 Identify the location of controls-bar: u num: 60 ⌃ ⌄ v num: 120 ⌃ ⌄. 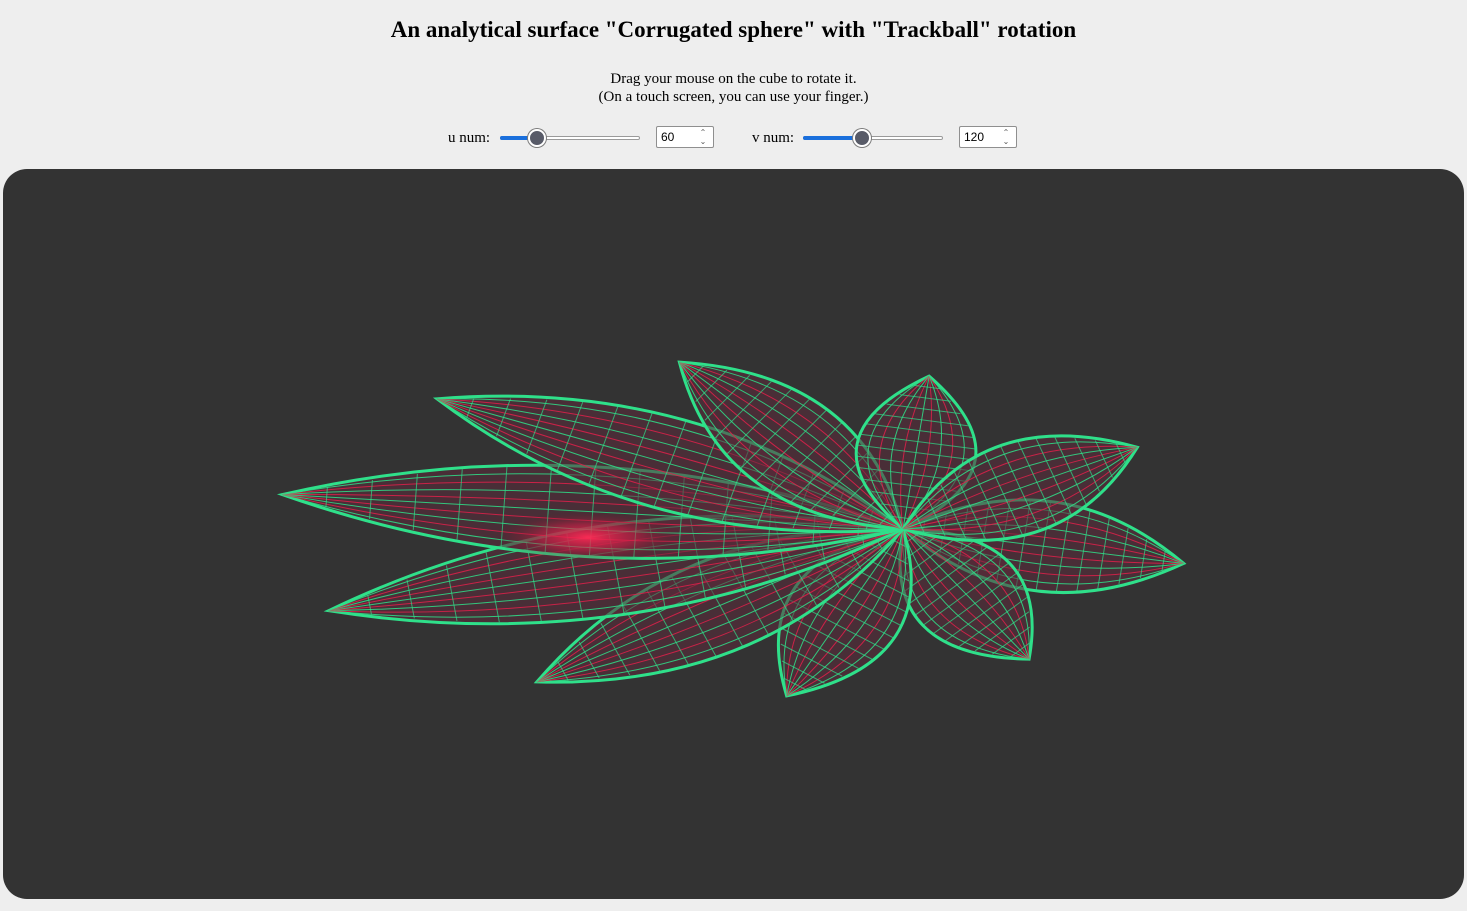
(733, 138).